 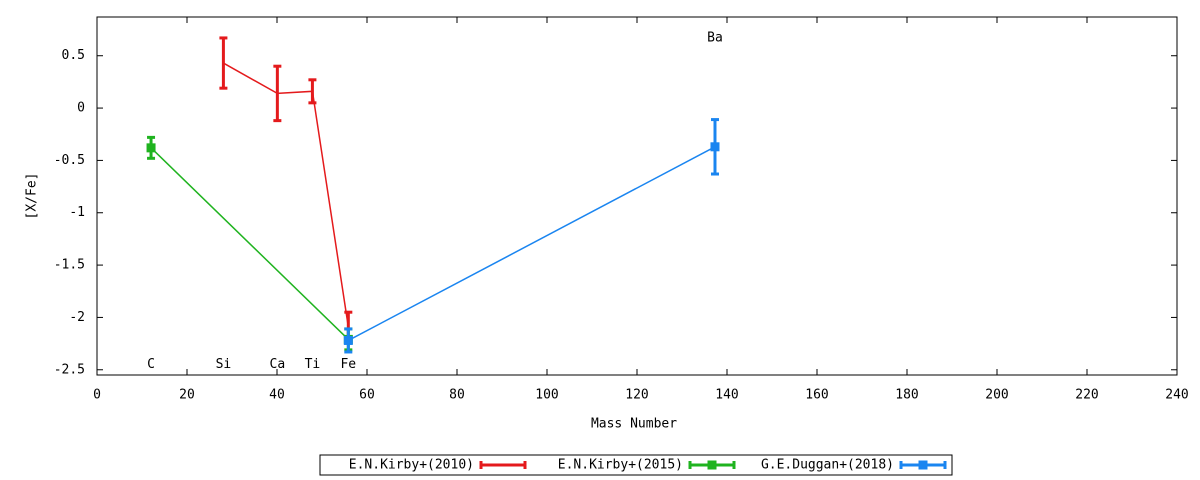 I want to click on y-tick-label: -1, so click(x=77, y=212).